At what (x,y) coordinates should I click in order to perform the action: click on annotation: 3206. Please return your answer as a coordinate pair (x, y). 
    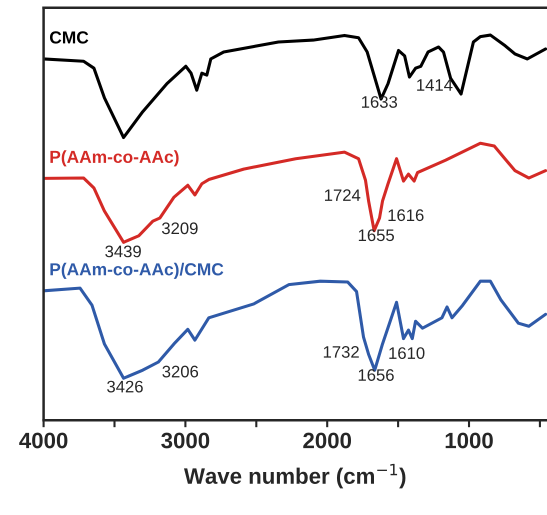
    Looking at the image, I should click on (180, 372).